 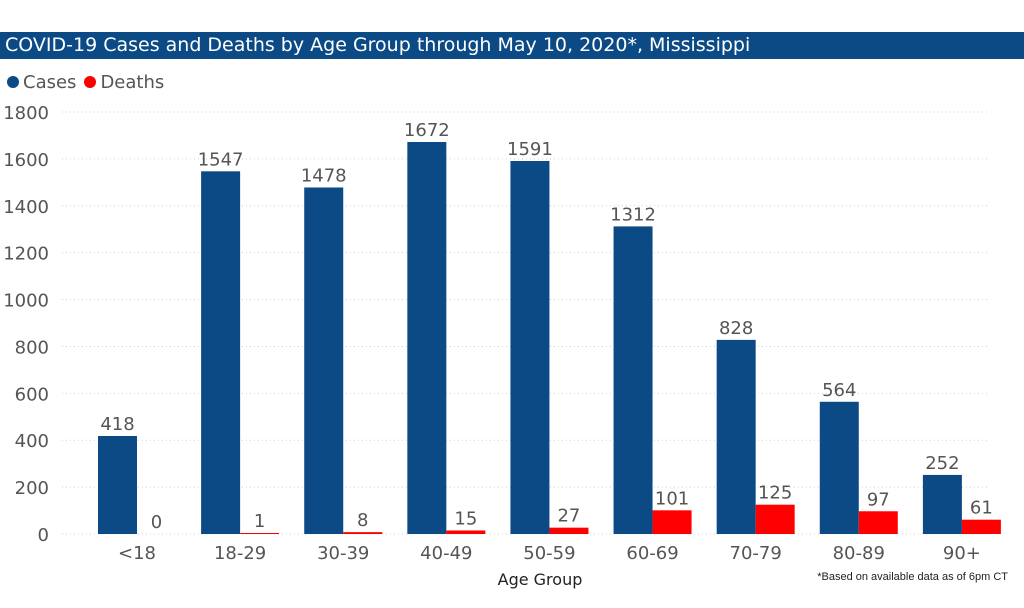 What do you see at coordinates (343, 553) in the screenshot?
I see `x-tick-label: 30-39` at bounding box center [343, 553].